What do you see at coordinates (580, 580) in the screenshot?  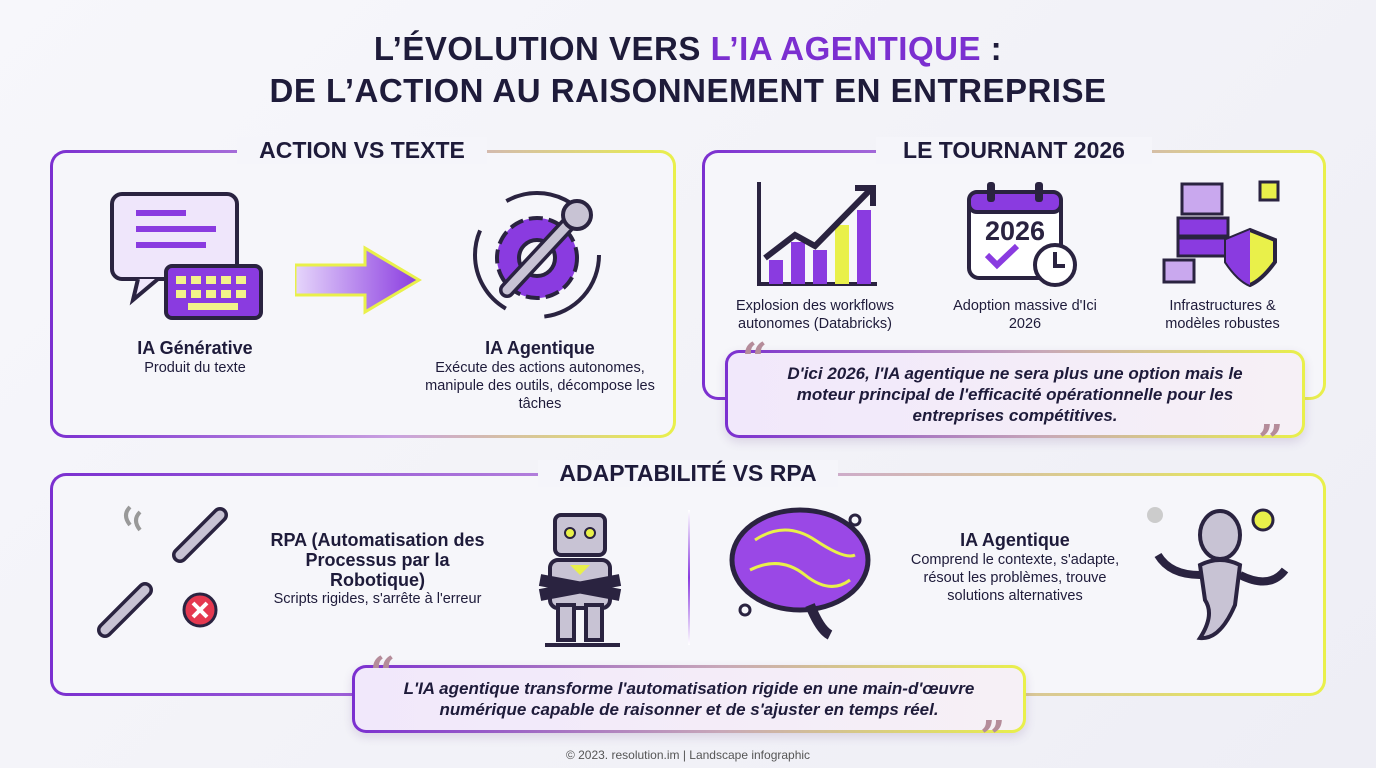 I see `robot-icon` at bounding box center [580, 580].